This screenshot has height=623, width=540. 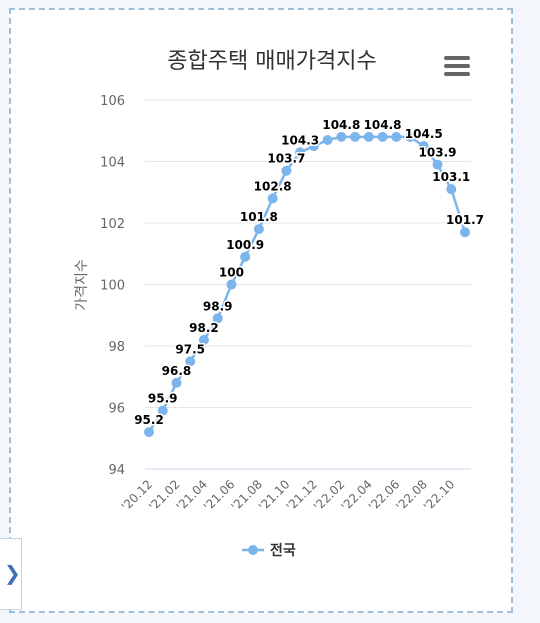 I want to click on hamburger-menu-icon, so click(x=457, y=58).